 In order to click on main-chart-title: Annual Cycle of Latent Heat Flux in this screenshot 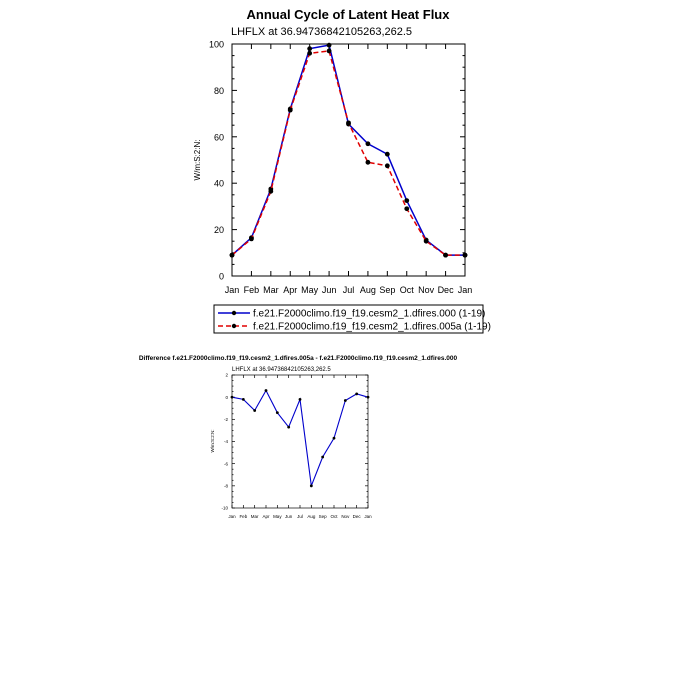, I will do `click(349, 14)`.